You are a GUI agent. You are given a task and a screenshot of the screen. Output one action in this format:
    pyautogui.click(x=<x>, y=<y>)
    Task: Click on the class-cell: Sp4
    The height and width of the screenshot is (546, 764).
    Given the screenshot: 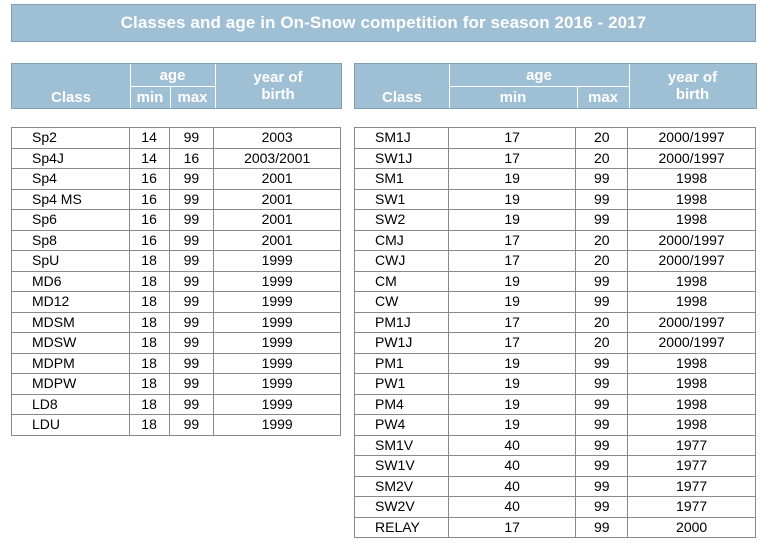 What is the action you would take?
    pyautogui.click(x=70, y=179)
    